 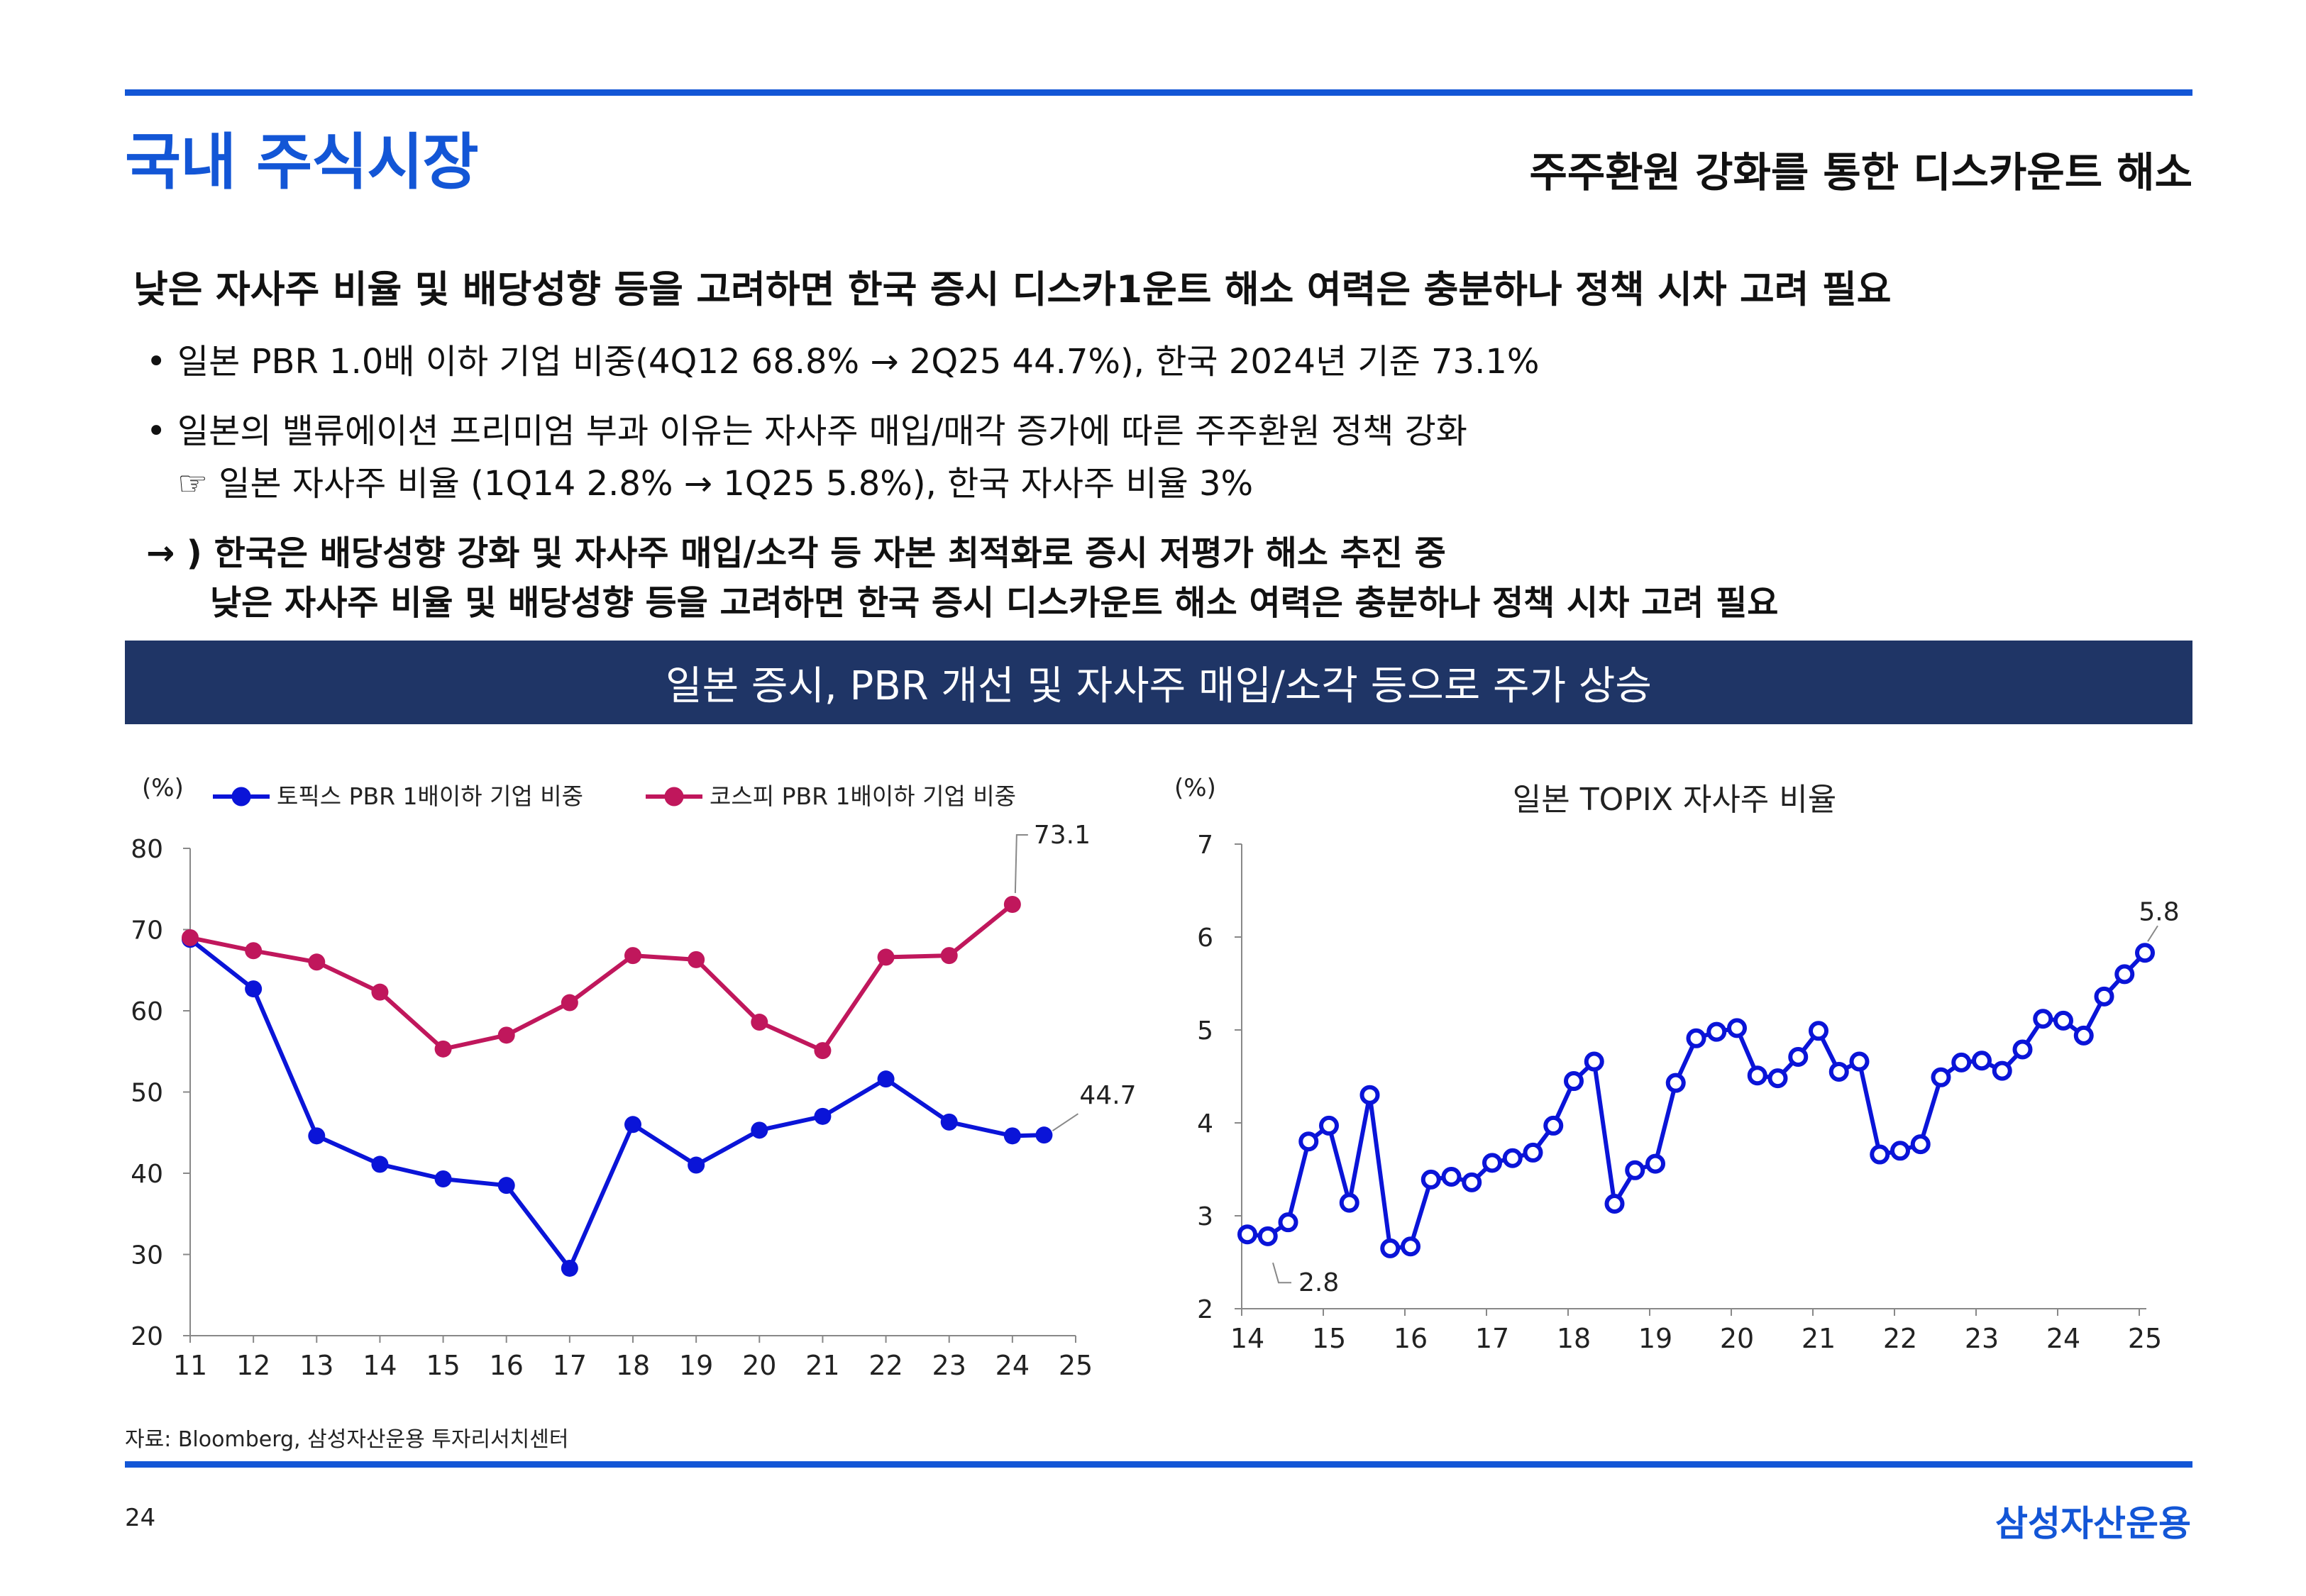 I want to click on kospi-end-leader, so click(x=1021, y=864).